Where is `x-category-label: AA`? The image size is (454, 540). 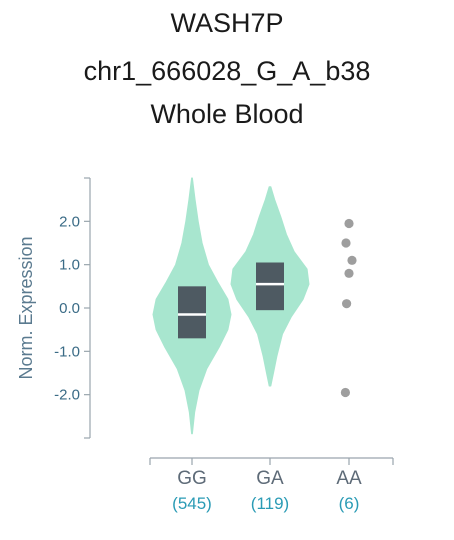
x-category-label: AA is located at coordinates (349, 478).